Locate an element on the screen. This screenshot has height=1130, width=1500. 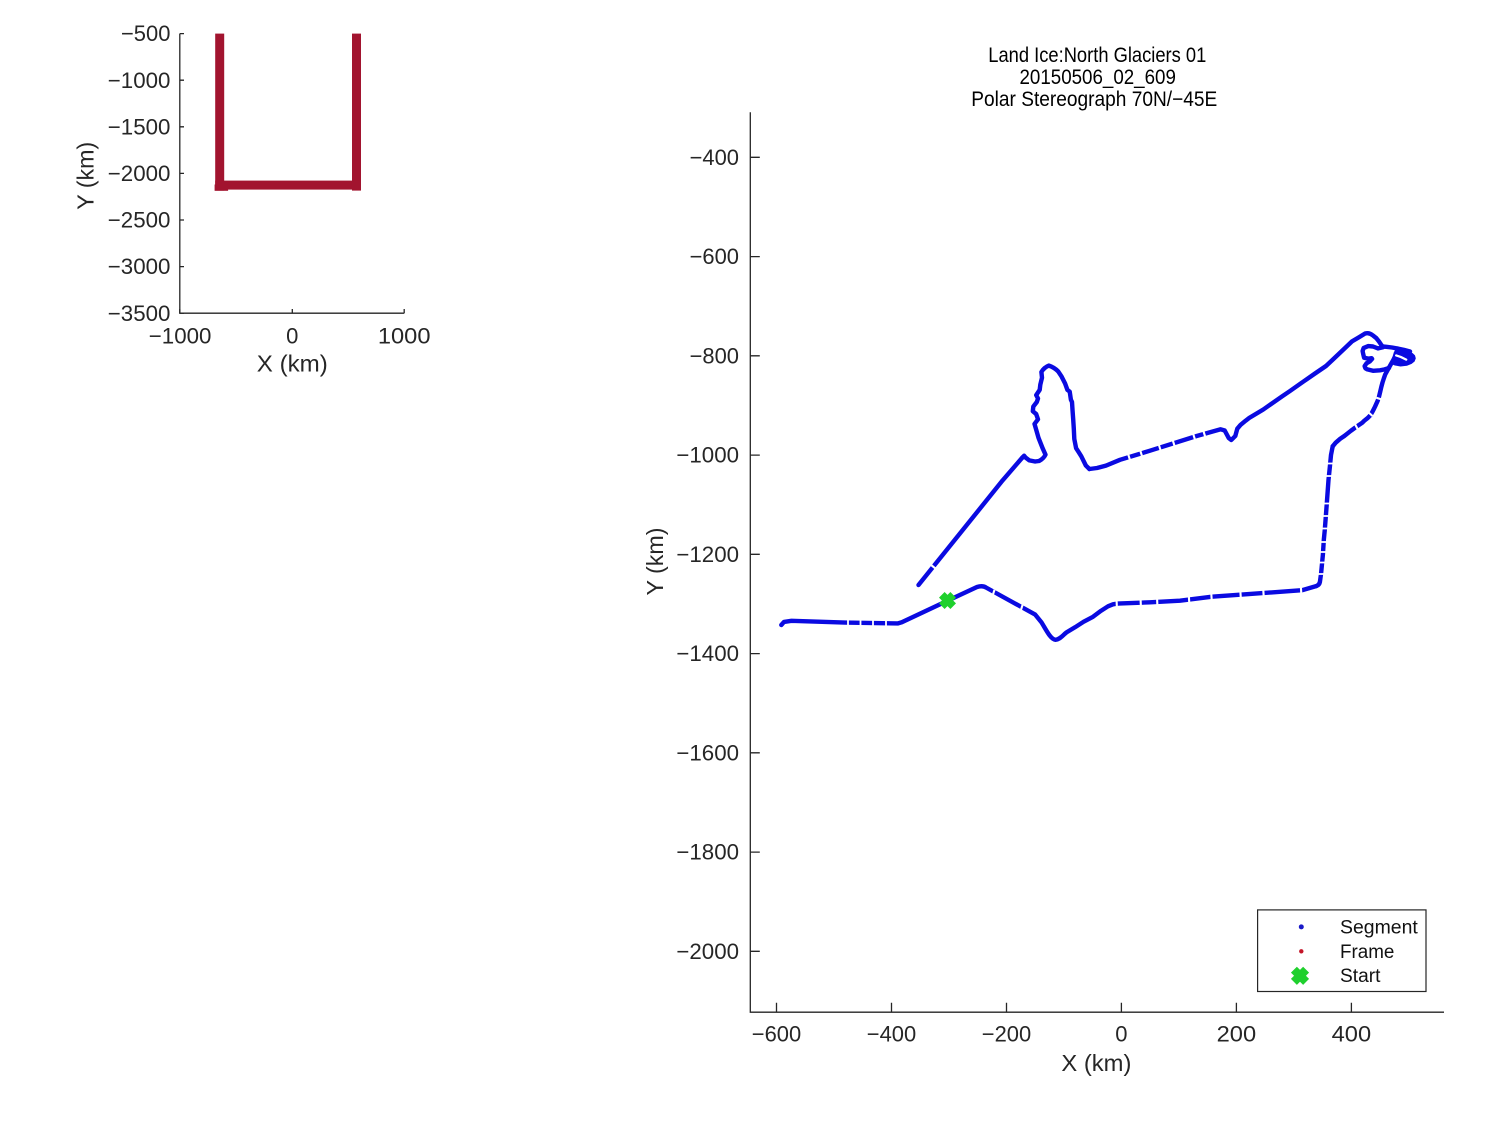
svg-text: 400 is located at coordinates (1352, 1033).